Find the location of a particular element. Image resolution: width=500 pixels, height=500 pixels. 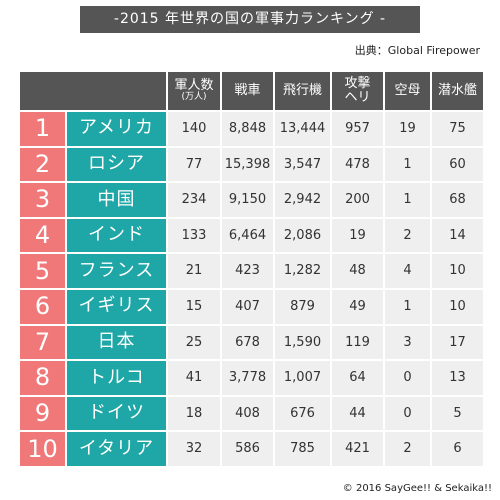

rank: 9 is located at coordinates (42, 413).